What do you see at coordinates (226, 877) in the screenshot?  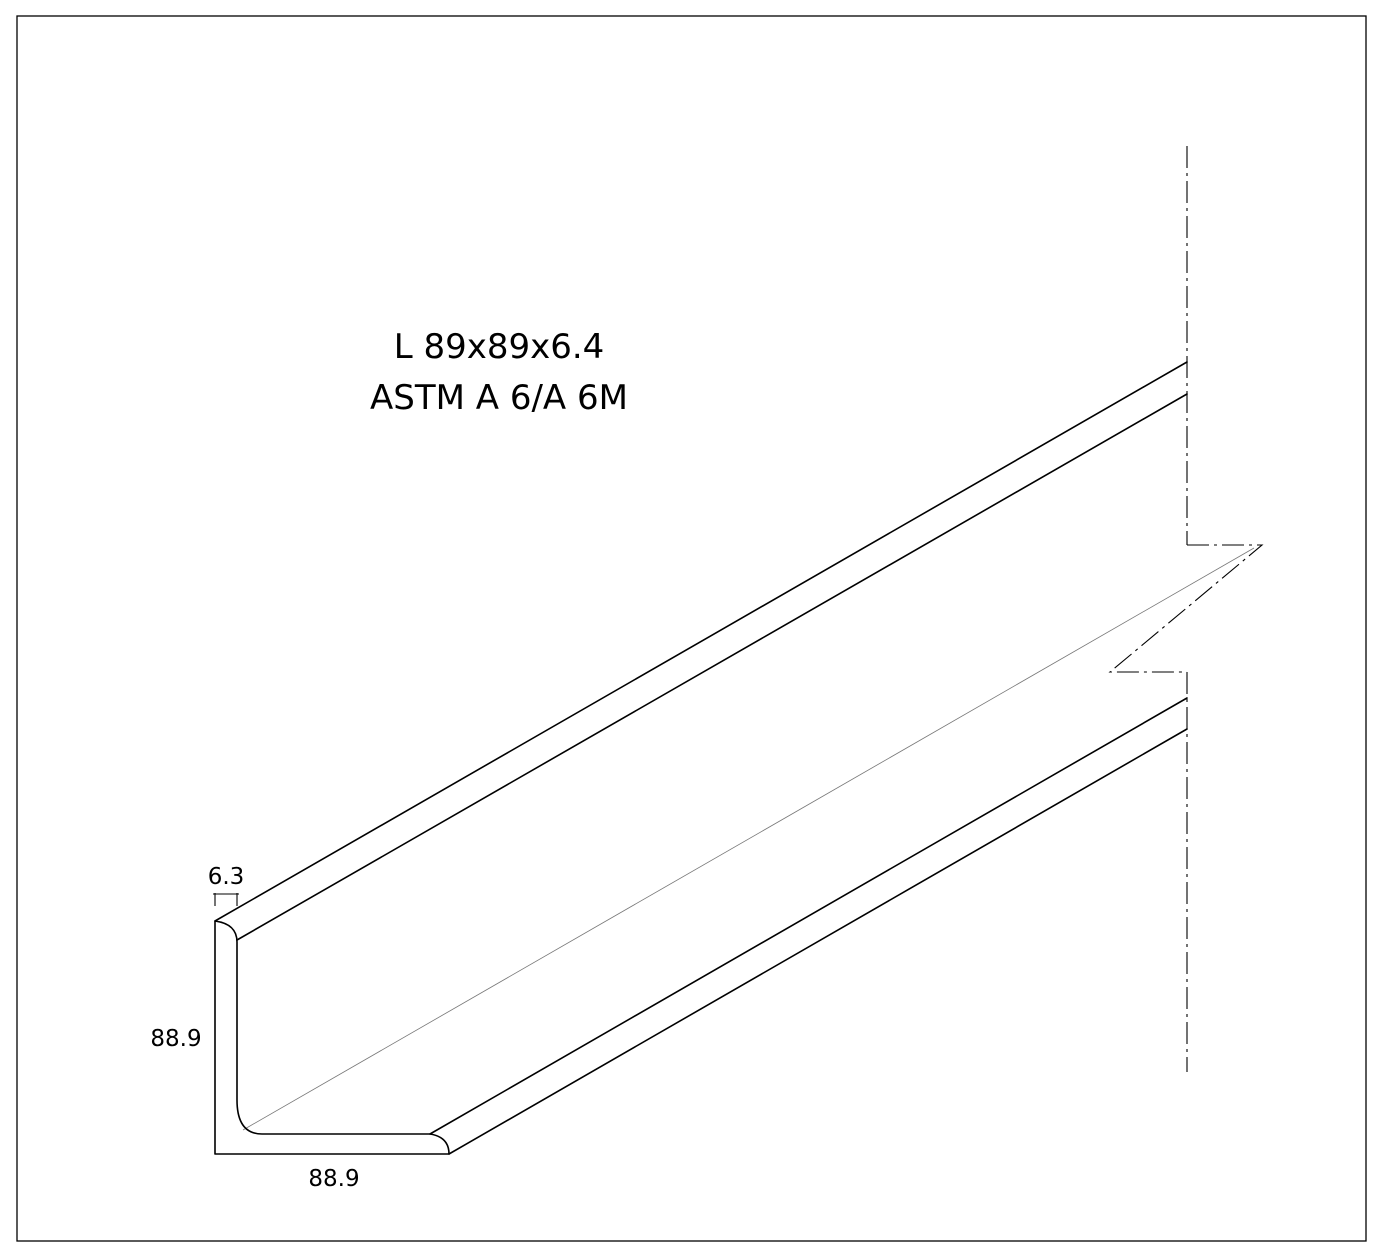 I see `thickness-dimension-label: 6.3` at bounding box center [226, 877].